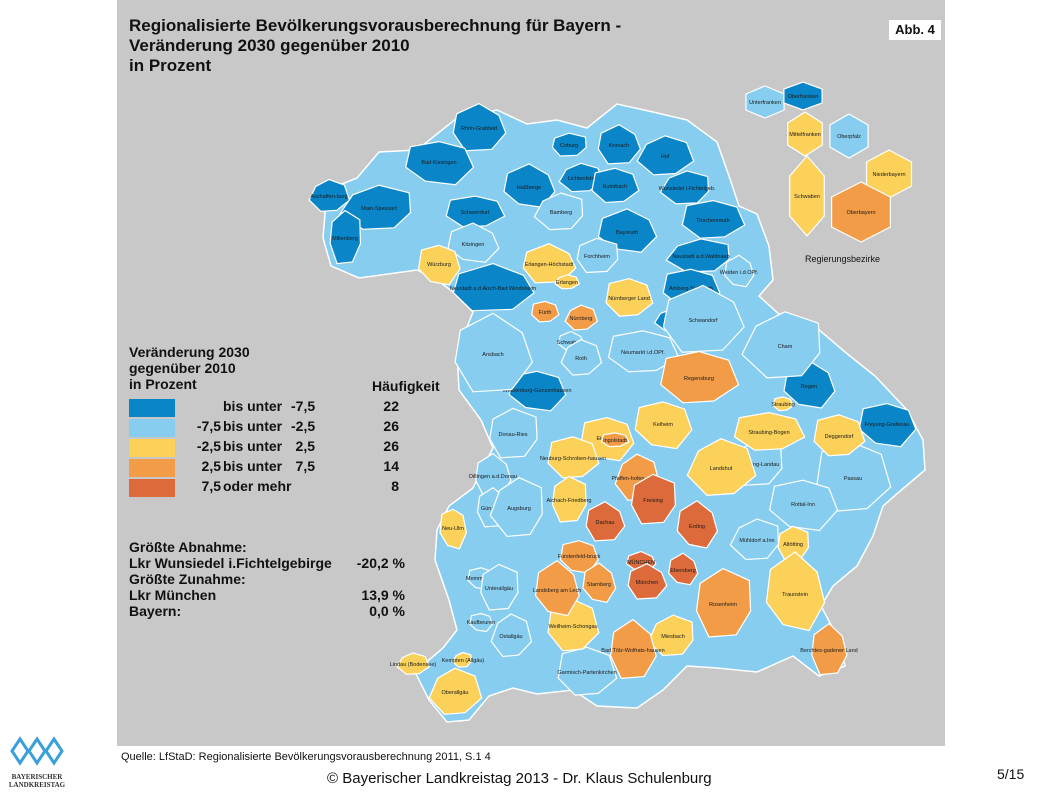 This screenshot has width=1058, height=793. I want to click on title-line-3: in Prozent, so click(170, 65).